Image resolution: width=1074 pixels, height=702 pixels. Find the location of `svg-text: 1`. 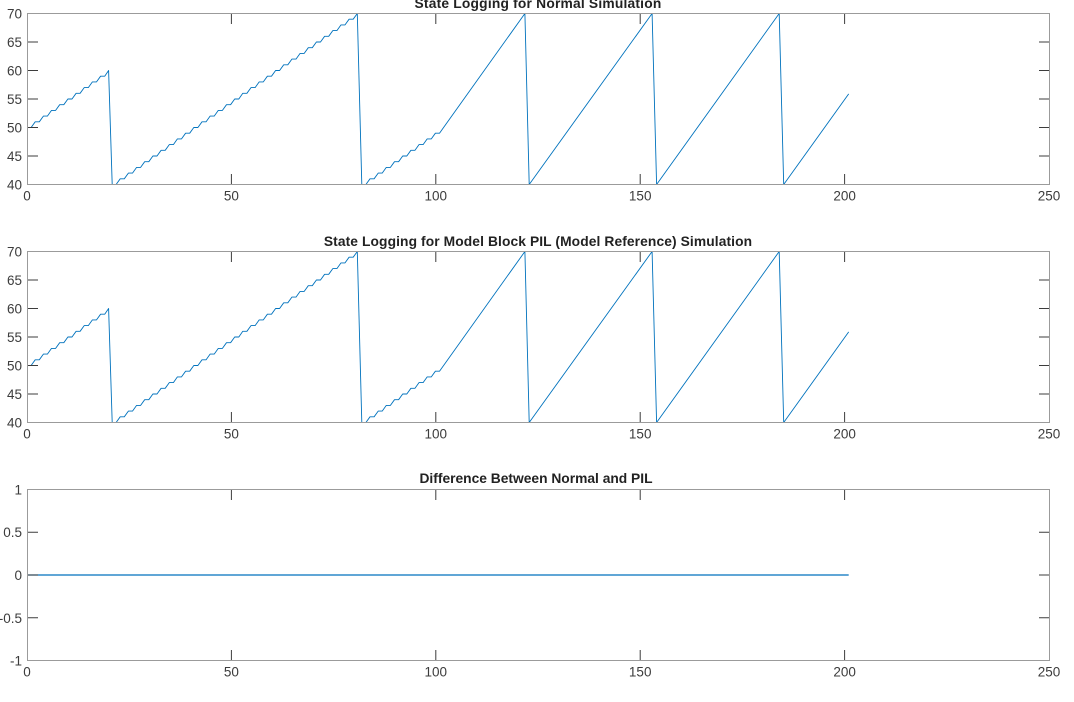

svg-text: 1 is located at coordinates (18, 490).